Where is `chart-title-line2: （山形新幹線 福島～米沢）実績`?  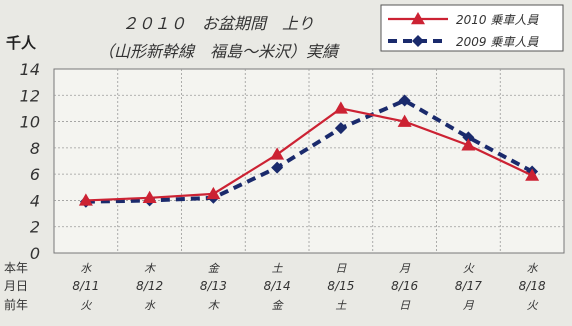
chart-title-line2: （山形新幹線 福島～米沢）実績 is located at coordinates (219, 51).